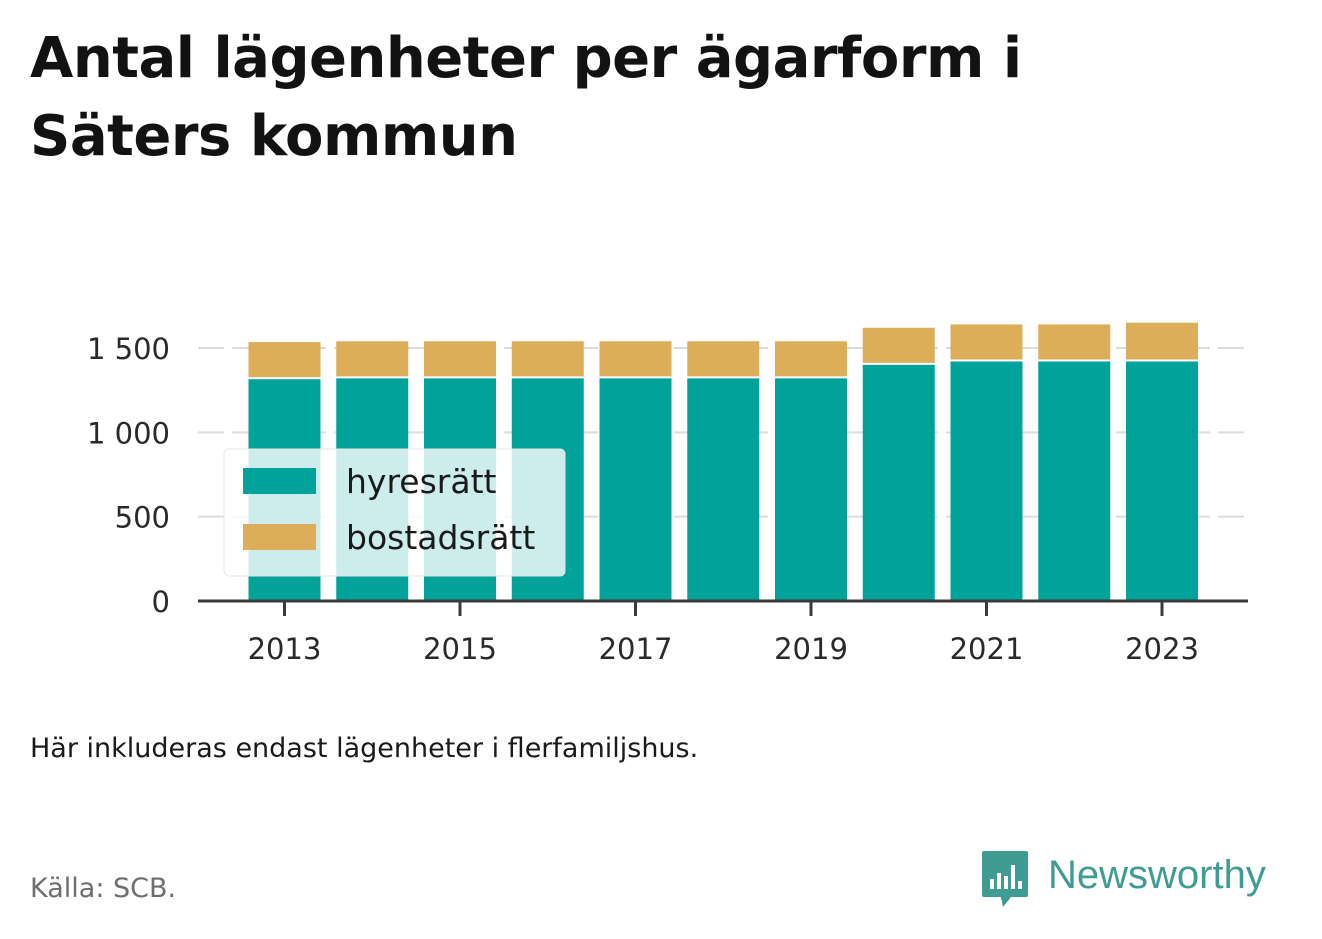 The width and height of the screenshot is (1322, 939). What do you see at coordinates (1074, 481) in the screenshot?
I see `bar-hyresratt-2022` at bounding box center [1074, 481].